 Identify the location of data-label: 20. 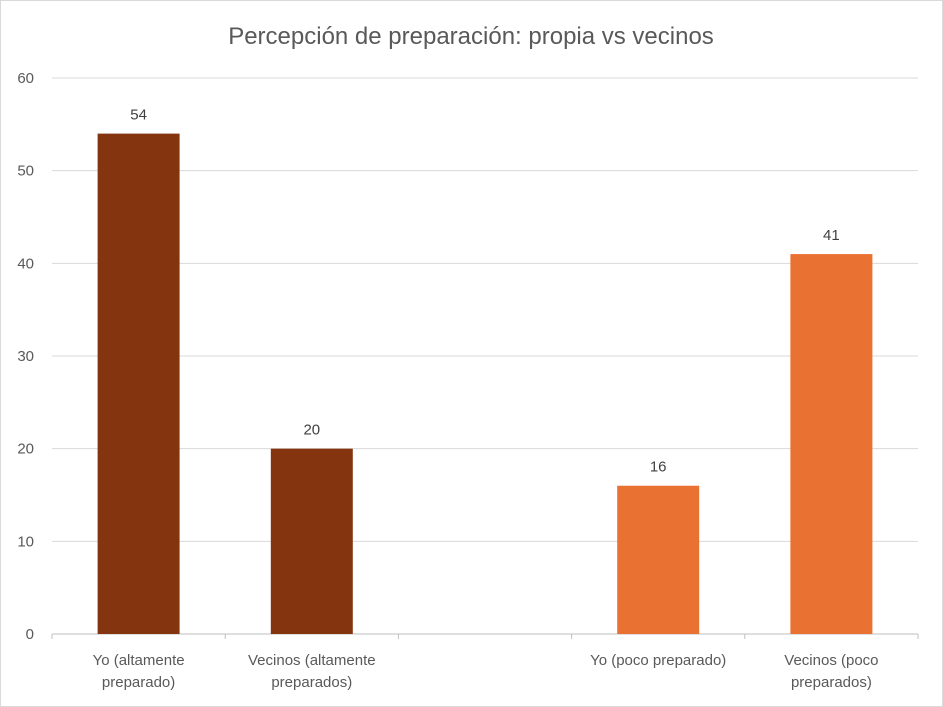
(311, 430).